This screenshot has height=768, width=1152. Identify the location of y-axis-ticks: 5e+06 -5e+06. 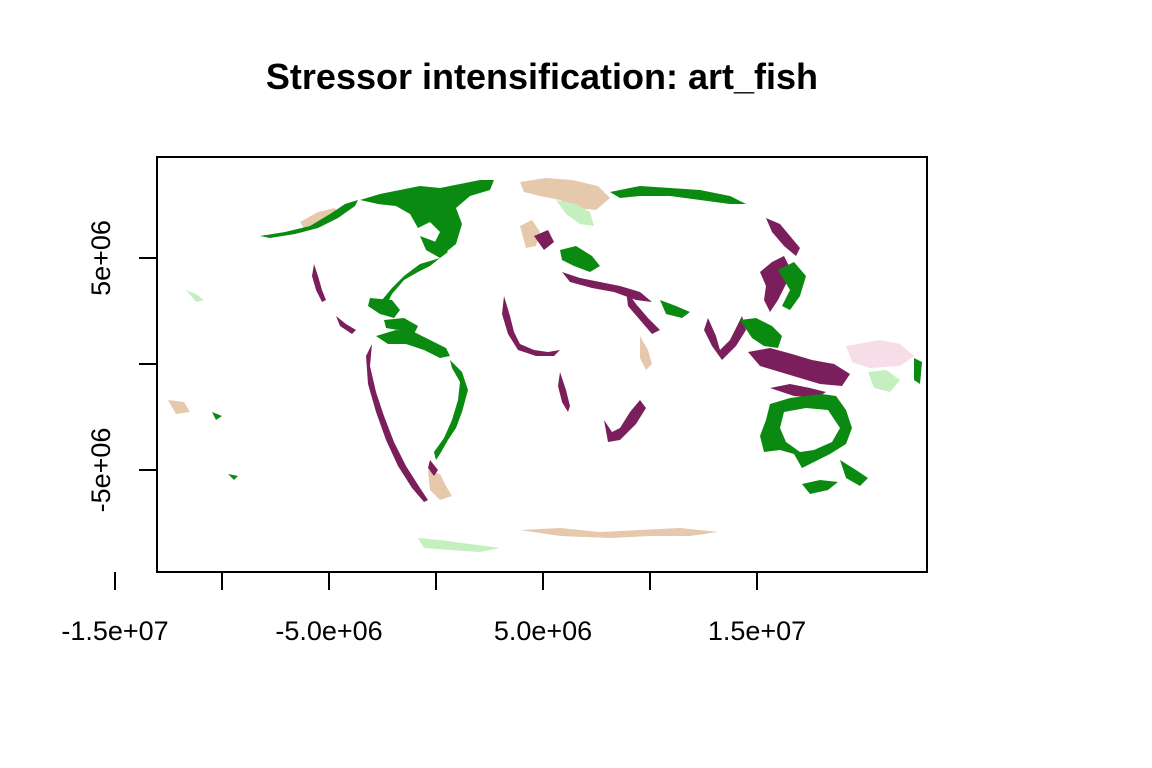
(121, 366).